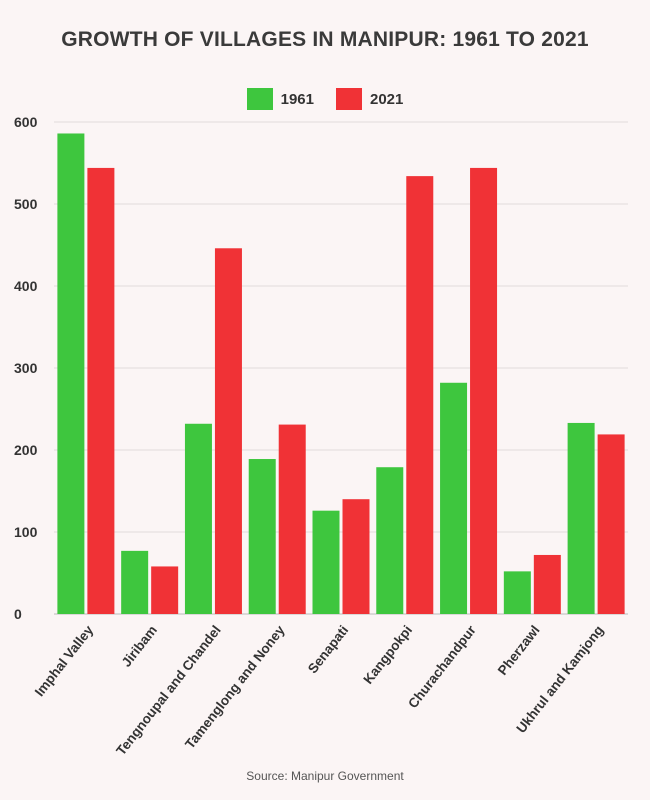 Image resolution: width=650 pixels, height=800 pixels. I want to click on bar-tamenglong-and-noney-2021, so click(292, 519).